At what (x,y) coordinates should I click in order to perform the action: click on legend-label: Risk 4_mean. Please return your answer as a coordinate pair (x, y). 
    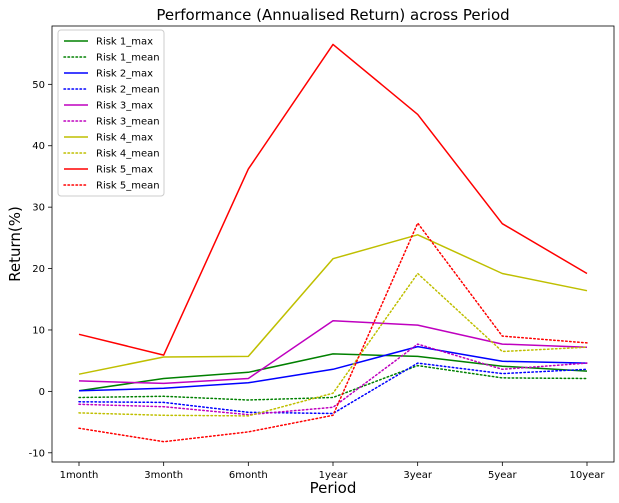
    Looking at the image, I should click on (128, 154).